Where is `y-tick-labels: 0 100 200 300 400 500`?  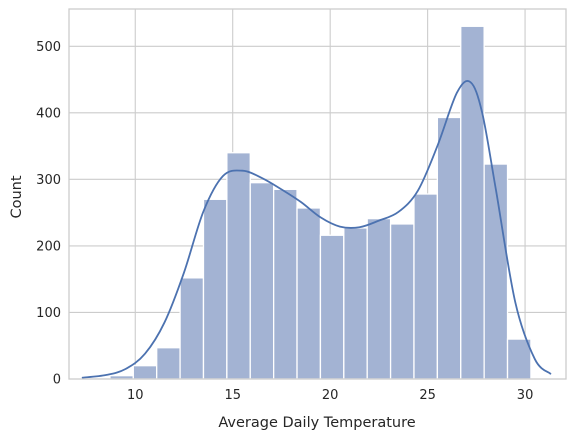
y-tick-labels: 0 100 200 300 400 500 is located at coordinates (48, 214).